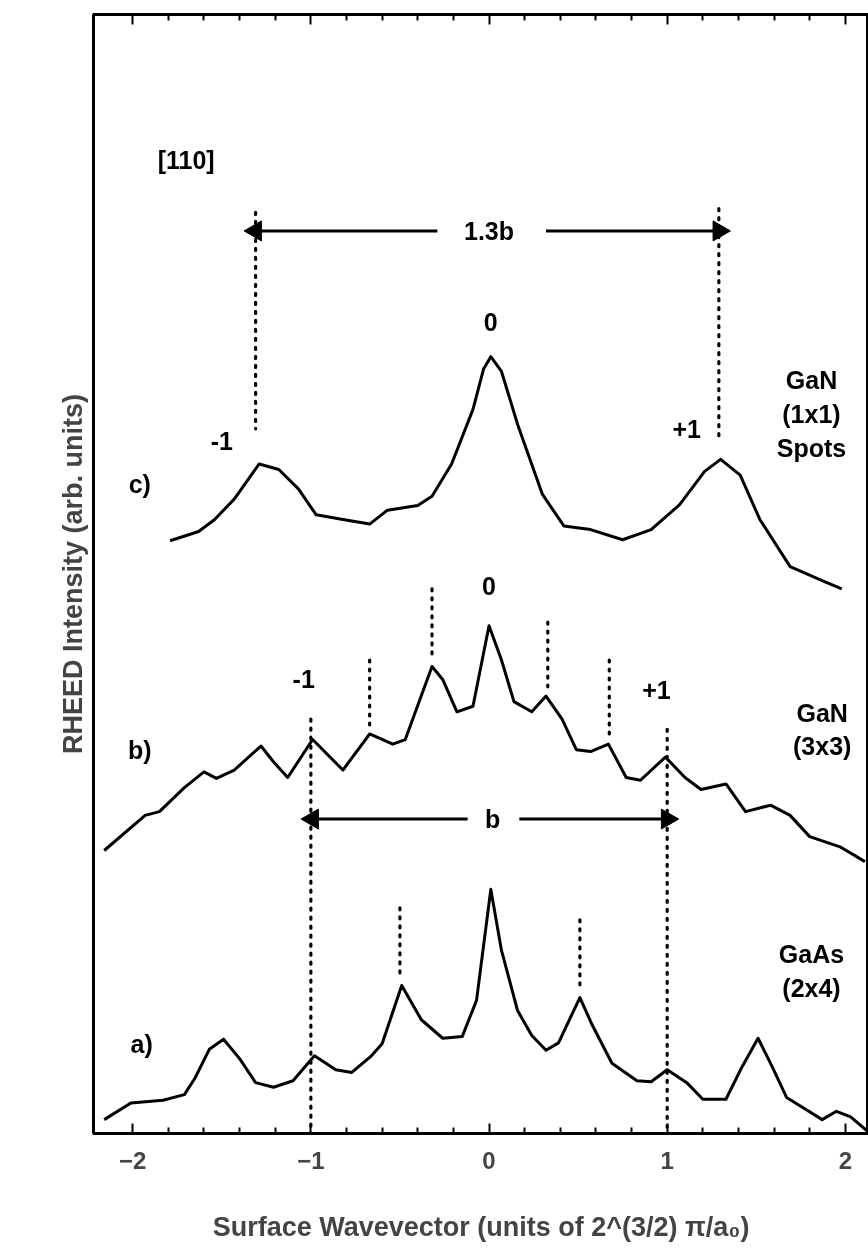  What do you see at coordinates (72, 574) in the screenshot?
I see `y-axis-title: RHEED Intensity (arb. units)` at bounding box center [72, 574].